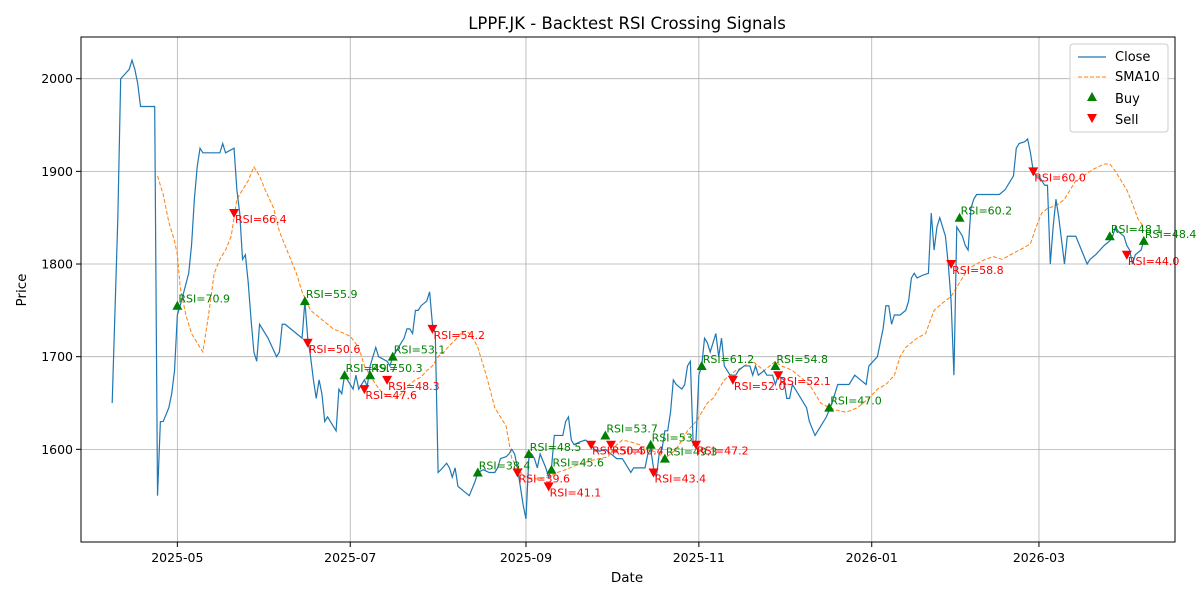  Describe the element at coordinates (57, 356) in the screenshot. I see `y-tick-label: 1700` at that location.